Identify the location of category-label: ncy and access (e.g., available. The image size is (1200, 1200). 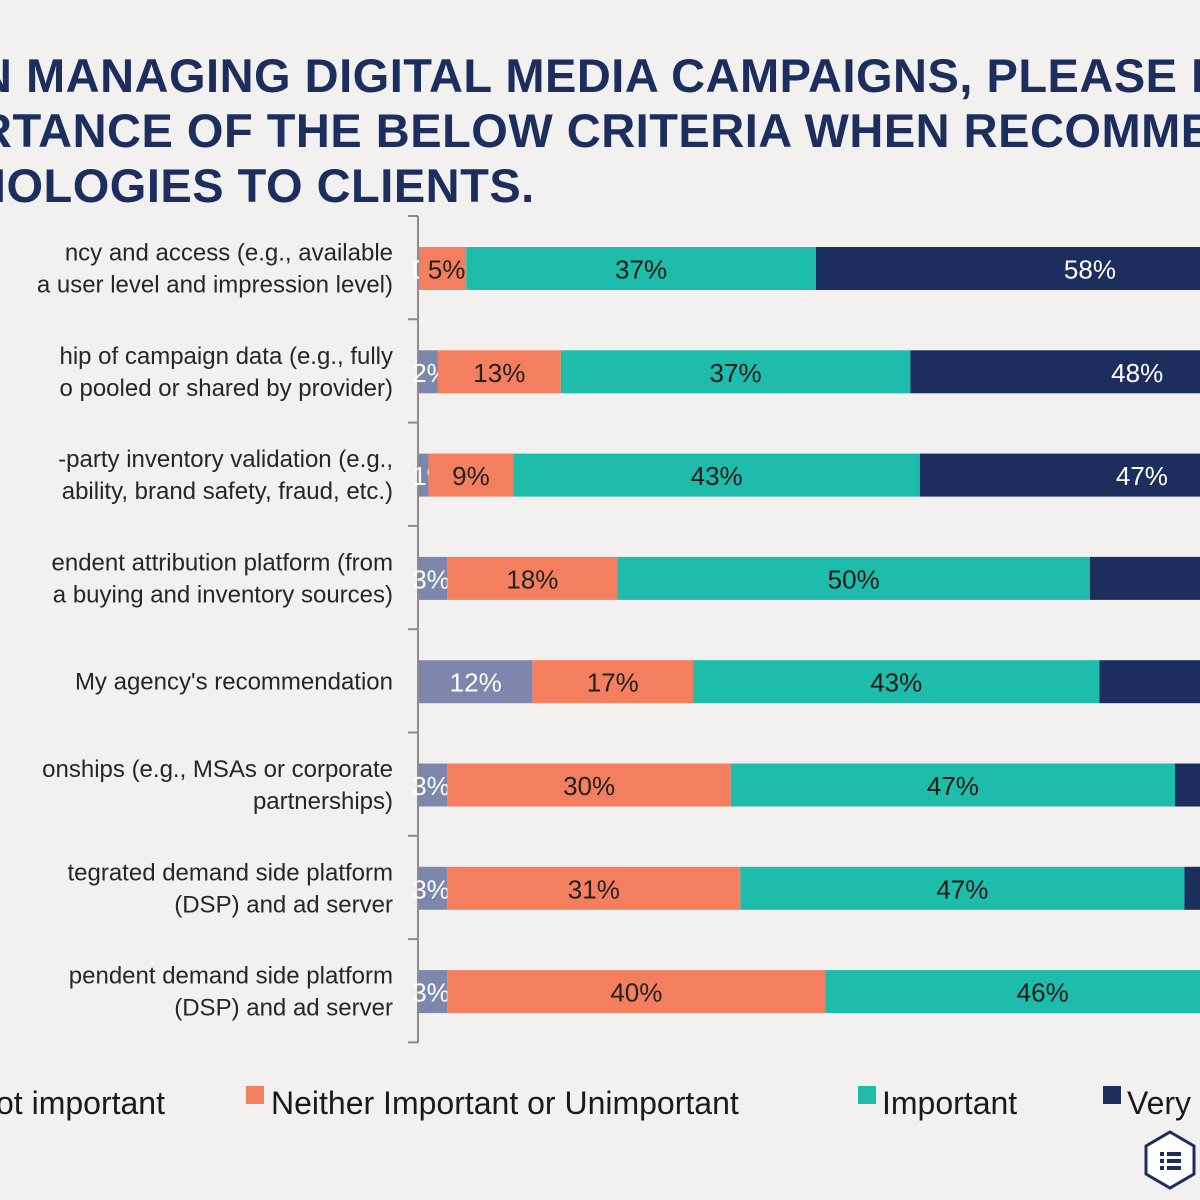
(229, 253).